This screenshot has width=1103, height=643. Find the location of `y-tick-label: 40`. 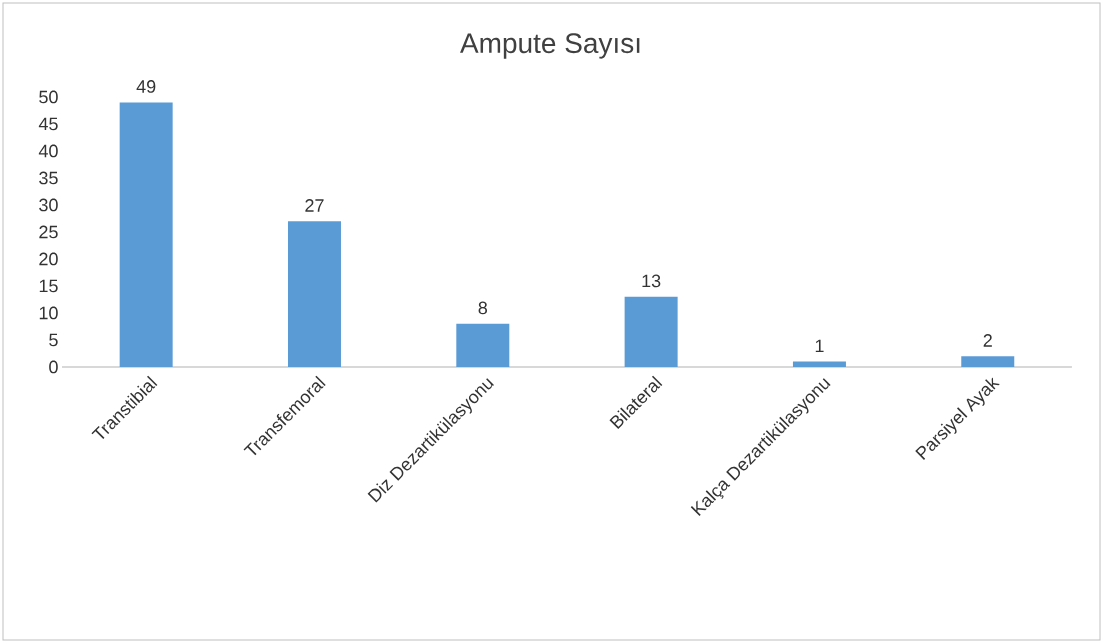

y-tick-label: 40 is located at coordinates (48, 151).